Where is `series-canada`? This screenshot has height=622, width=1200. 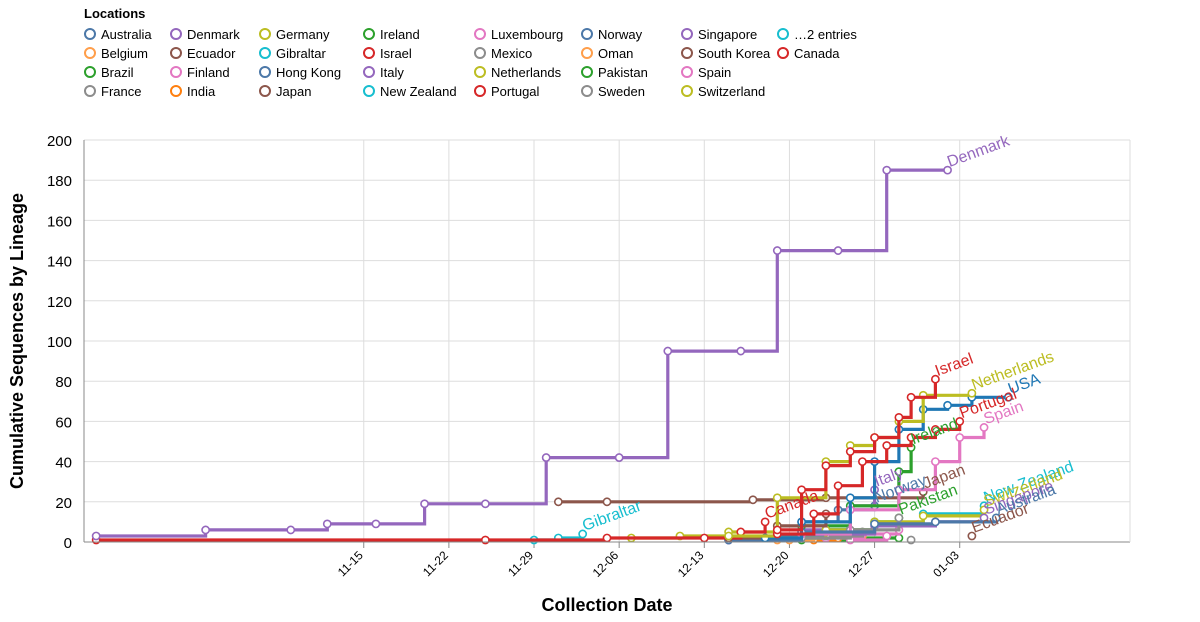 series-canada is located at coordinates (430, 531).